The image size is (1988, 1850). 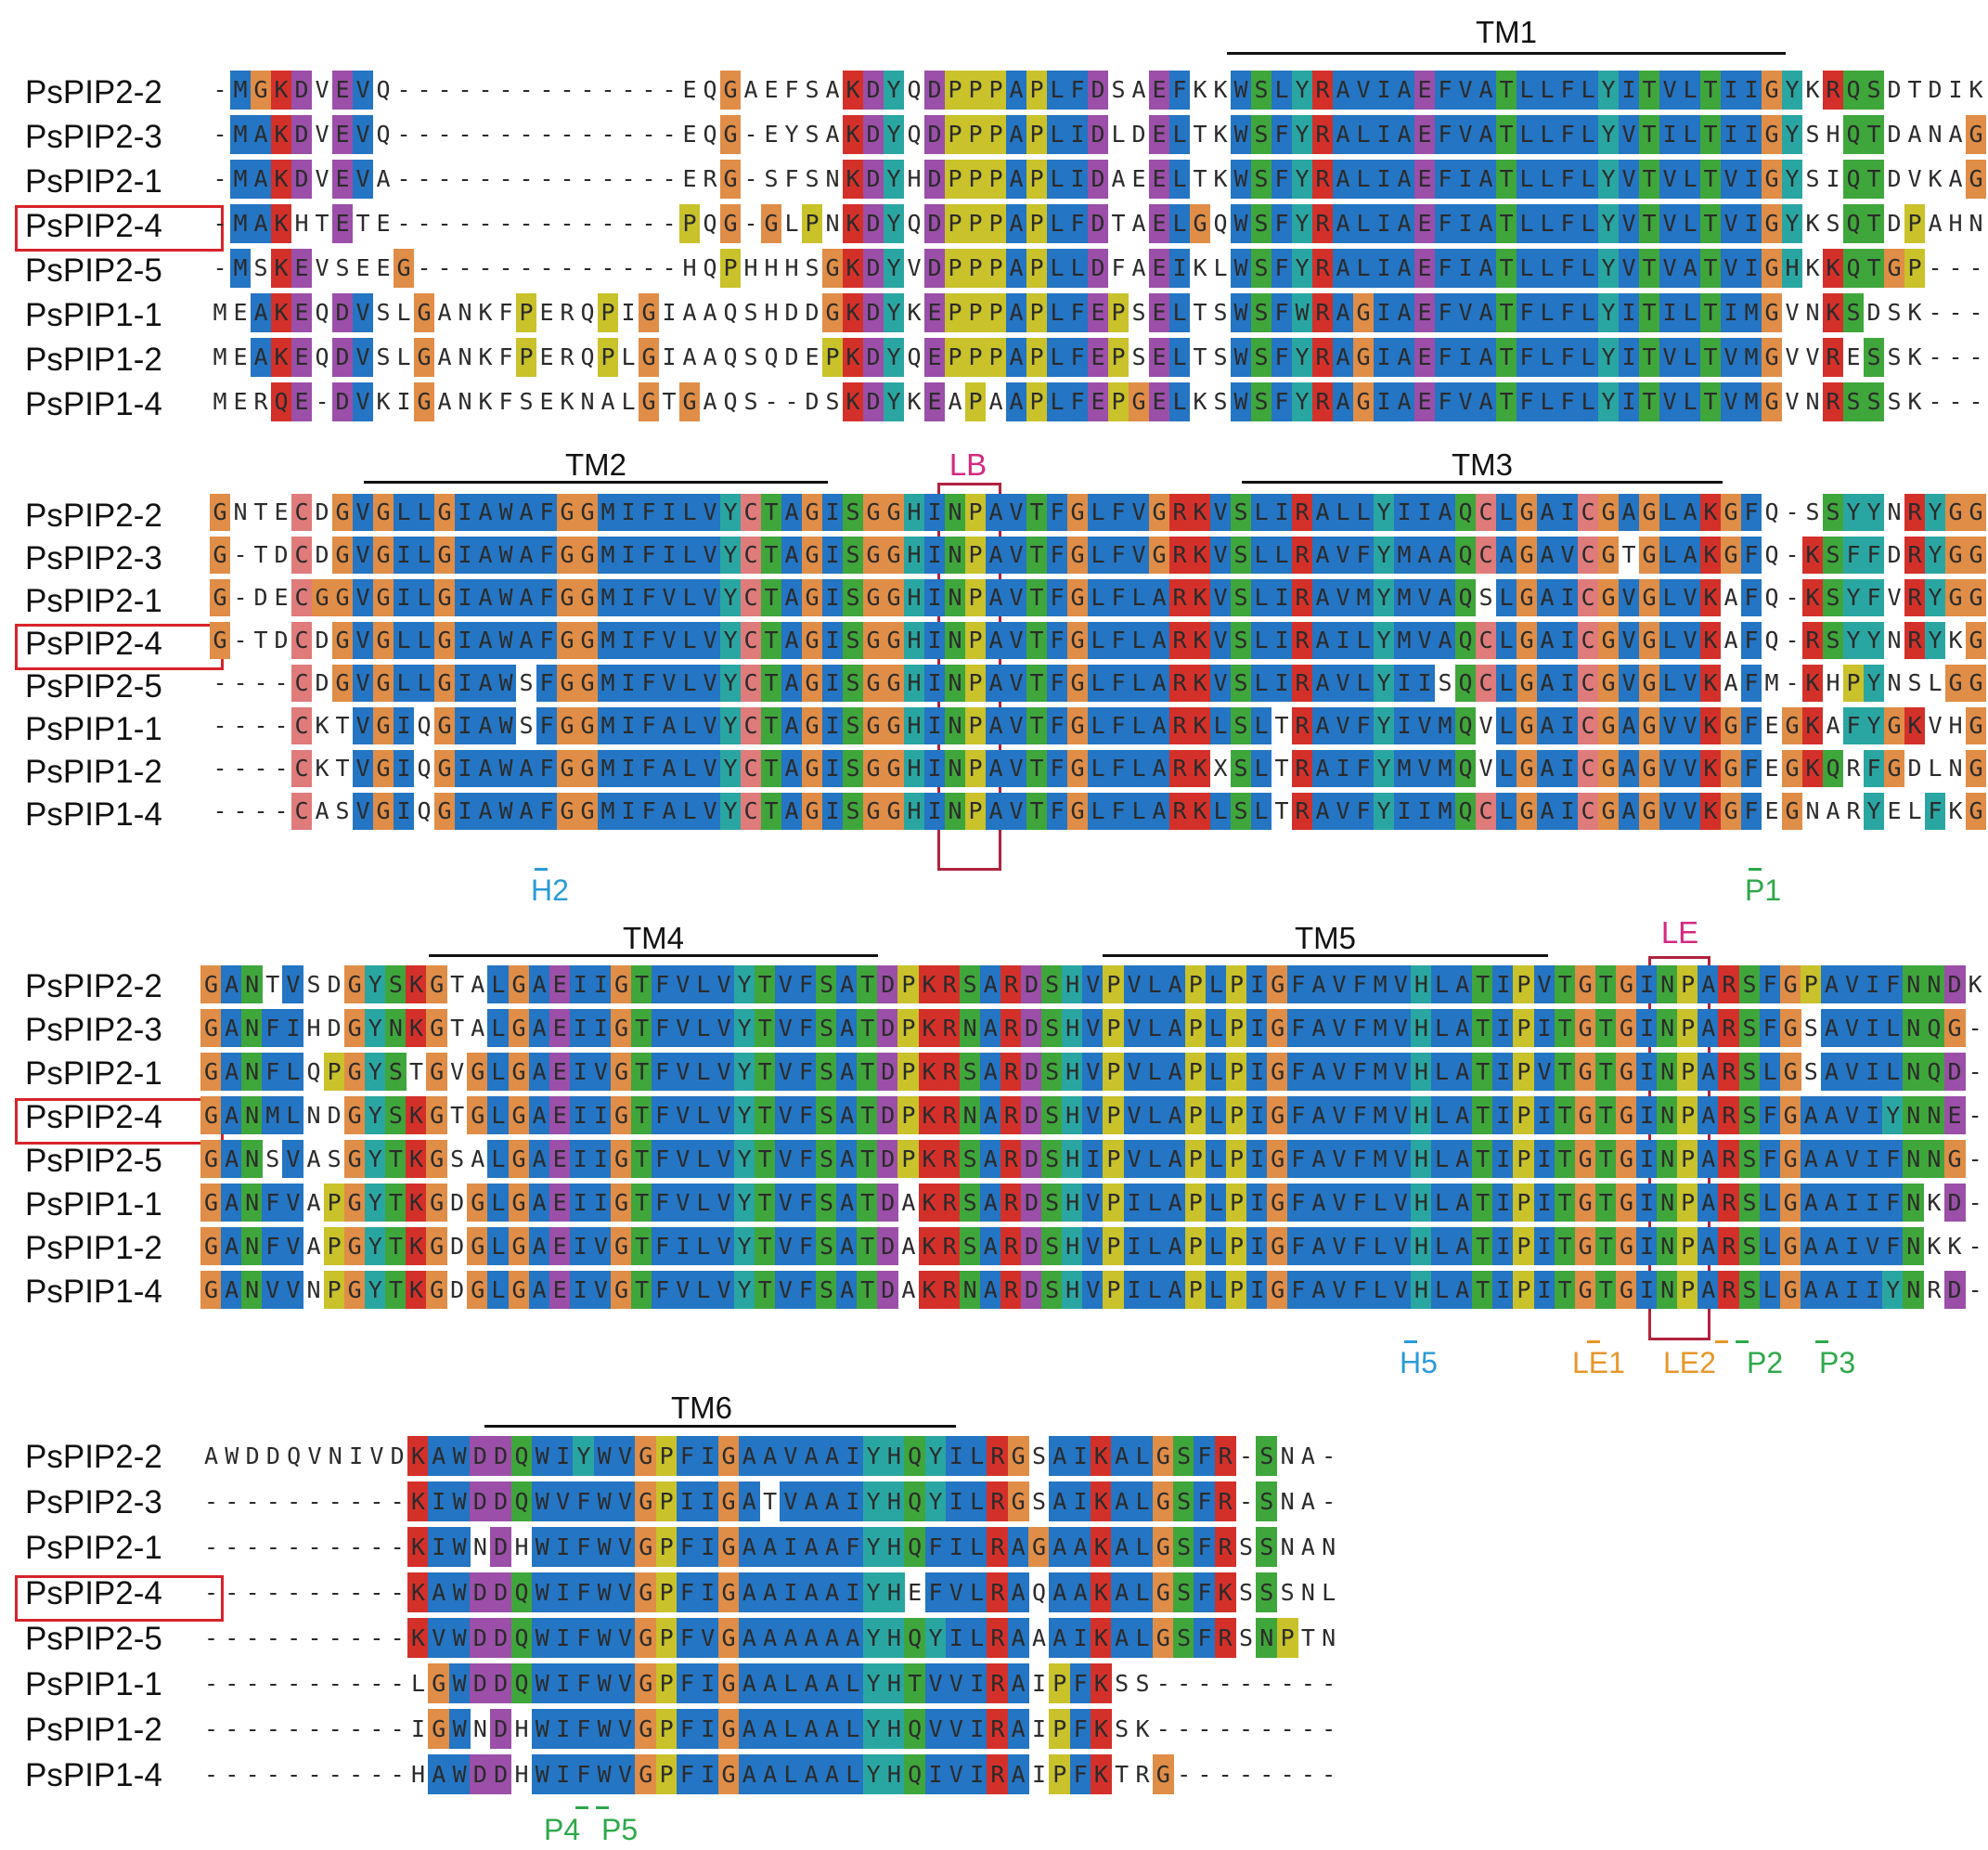 I want to click on residue-cell: R, so click(x=1729, y=984).